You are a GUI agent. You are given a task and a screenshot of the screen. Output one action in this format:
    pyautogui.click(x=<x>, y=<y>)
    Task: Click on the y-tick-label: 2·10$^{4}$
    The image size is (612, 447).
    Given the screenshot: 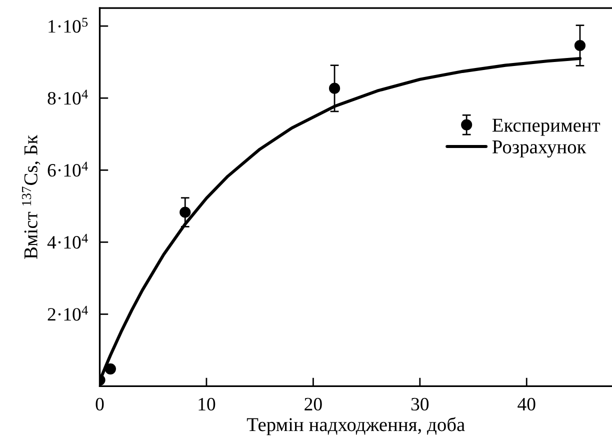 What is the action you would take?
    pyautogui.click(x=68, y=313)
    